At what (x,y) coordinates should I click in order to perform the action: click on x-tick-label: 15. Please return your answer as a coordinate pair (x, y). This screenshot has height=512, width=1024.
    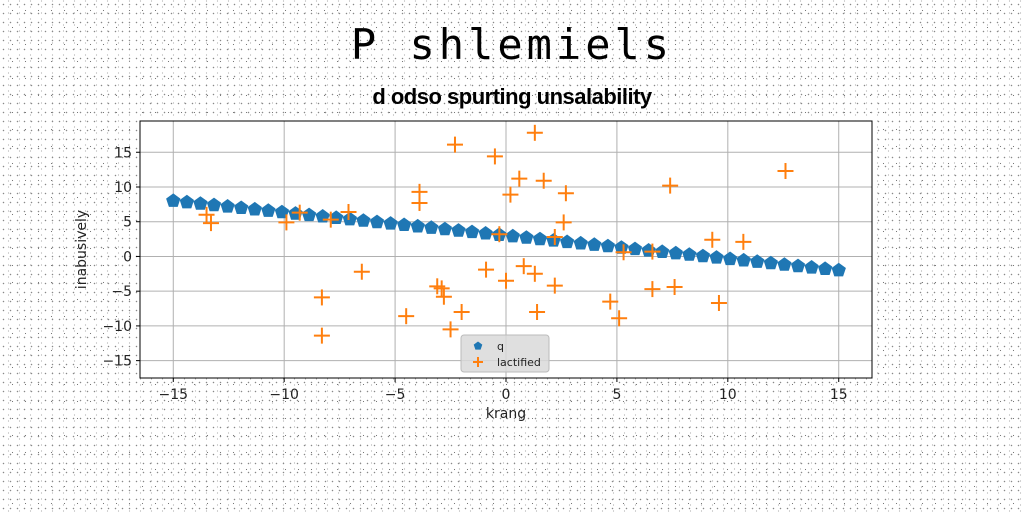
    Looking at the image, I should click on (839, 395).